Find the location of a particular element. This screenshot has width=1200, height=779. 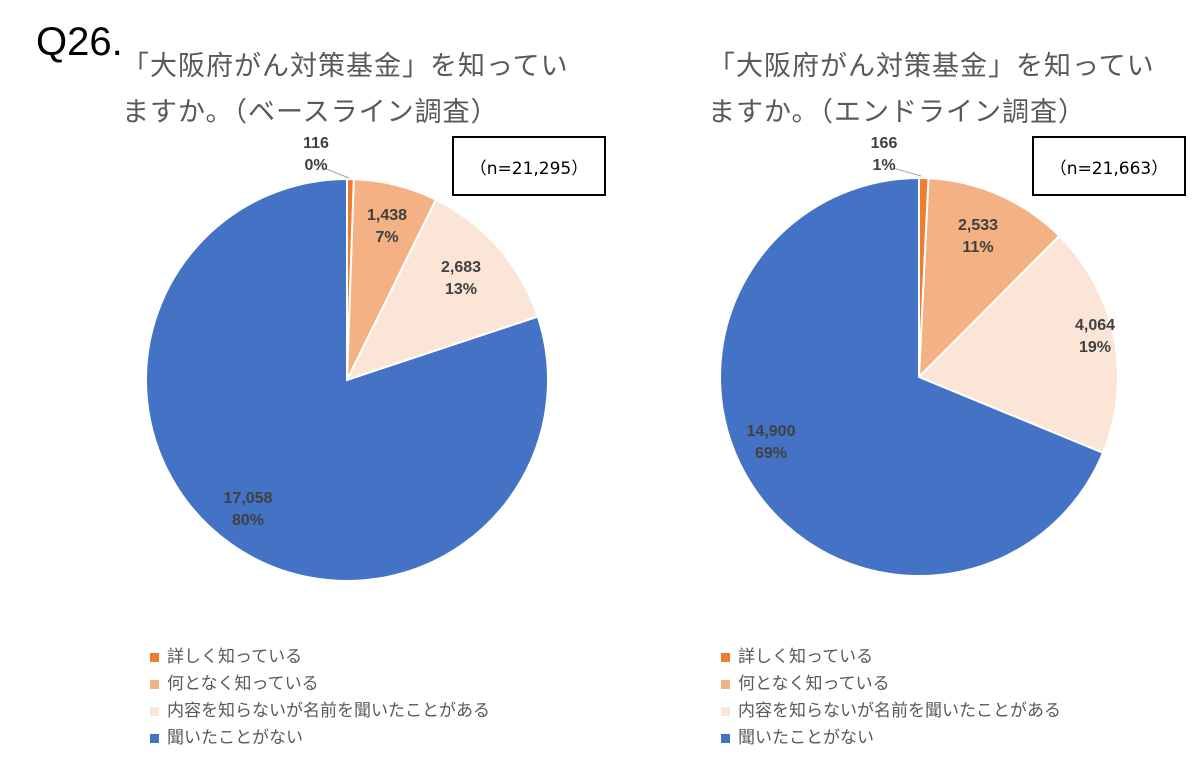

data-label: 7% is located at coordinates (386, 237).